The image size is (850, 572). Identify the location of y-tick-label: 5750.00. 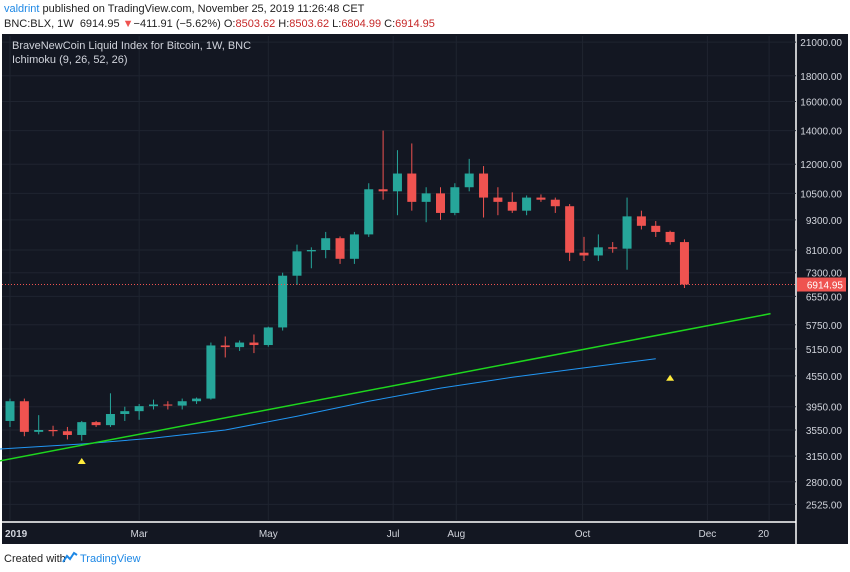
(824, 326).